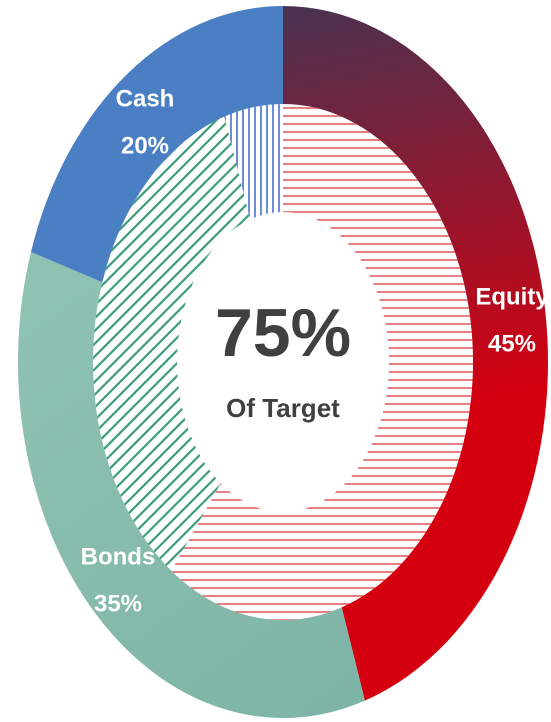 The image size is (551, 722). I want to click on segment-name: Bonds, so click(118, 556).